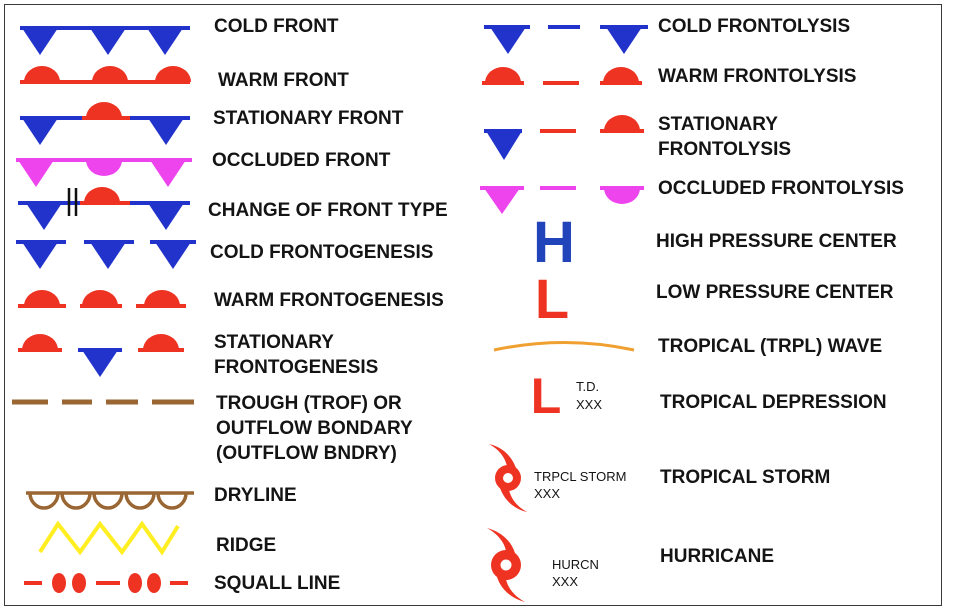 The width and height of the screenshot is (954, 616). What do you see at coordinates (109, 538) in the screenshot?
I see `ridge-symbol` at bounding box center [109, 538].